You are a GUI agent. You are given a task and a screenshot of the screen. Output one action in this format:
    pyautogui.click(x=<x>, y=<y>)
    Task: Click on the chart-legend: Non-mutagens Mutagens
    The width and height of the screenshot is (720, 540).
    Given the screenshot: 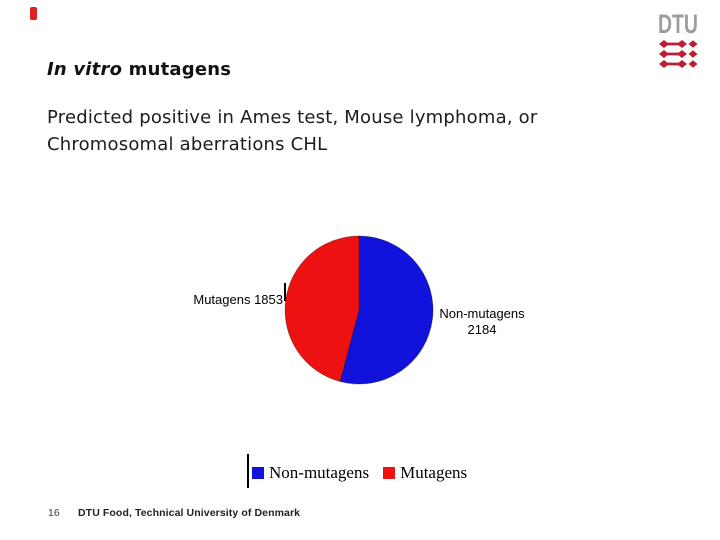 What is the action you would take?
    pyautogui.click(x=366, y=473)
    